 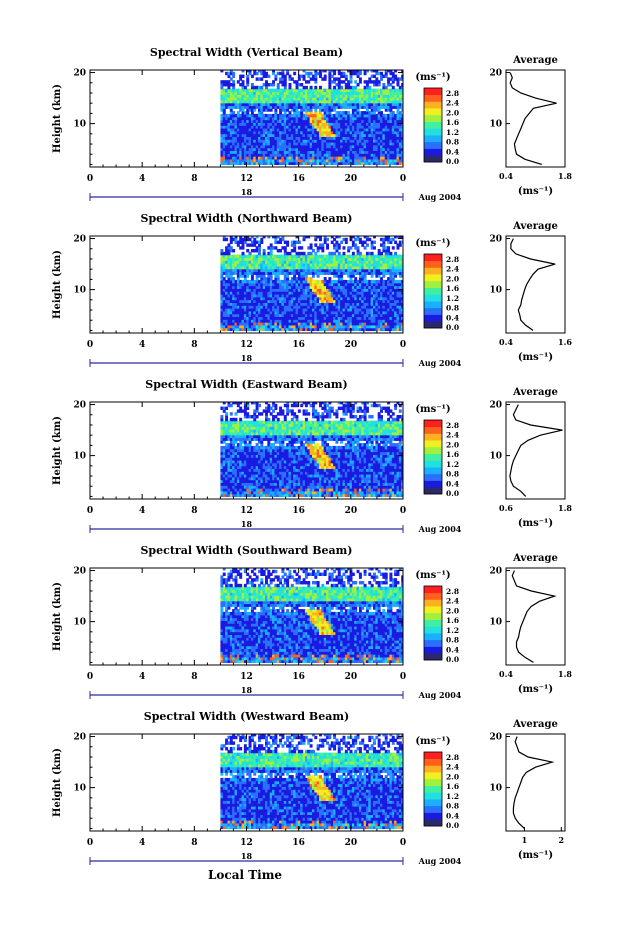 I want to click on colorbar-swatch, so click(x=433, y=284).